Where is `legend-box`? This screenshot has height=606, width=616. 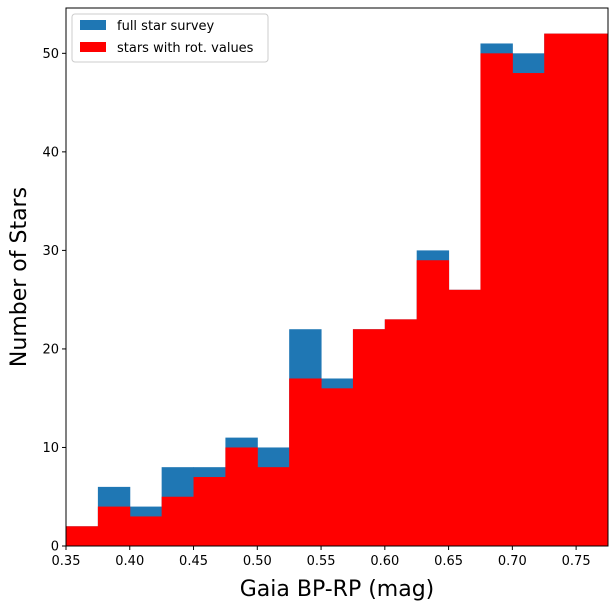 legend-box is located at coordinates (170, 38).